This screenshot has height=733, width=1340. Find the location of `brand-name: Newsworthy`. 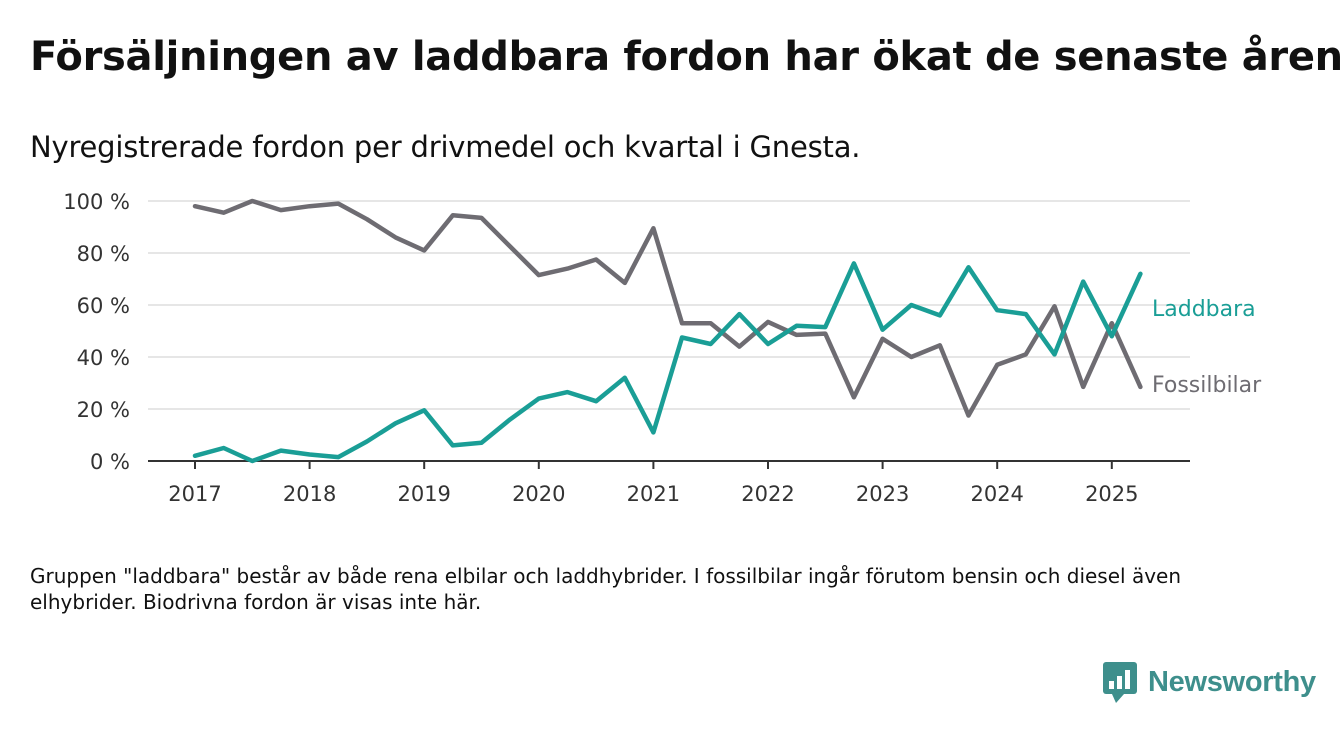

brand-name: Newsworthy is located at coordinates (1232, 681).